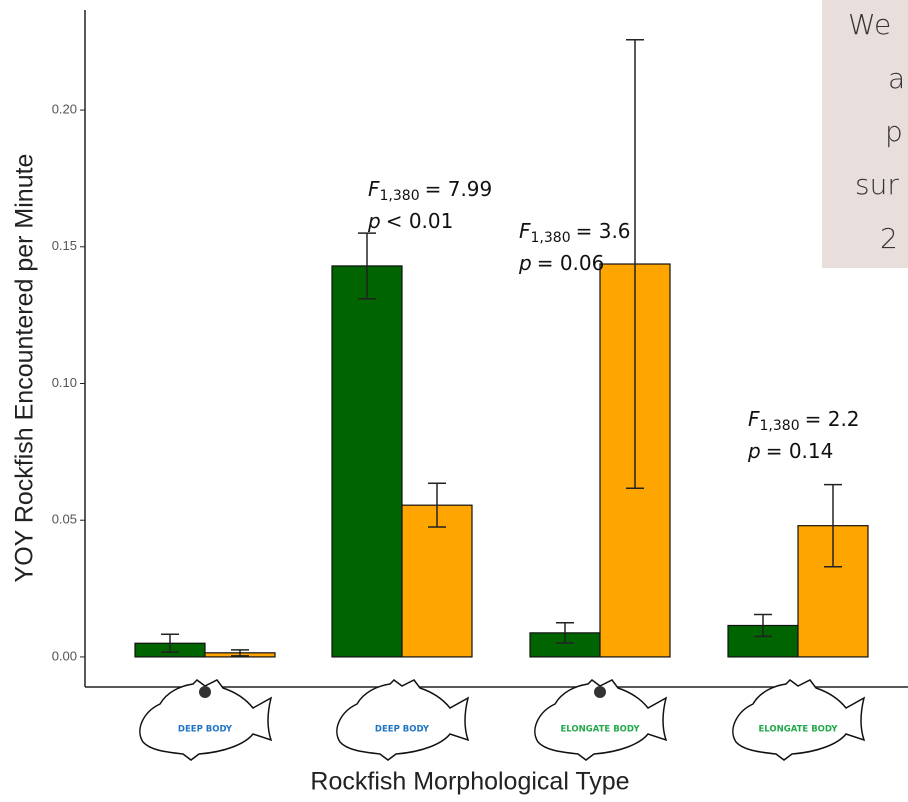 This screenshot has height=802, width=908. What do you see at coordinates (832, 419) in the screenshot?
I see `annotation-value: = 2.2` at bounding box center [832, 419].